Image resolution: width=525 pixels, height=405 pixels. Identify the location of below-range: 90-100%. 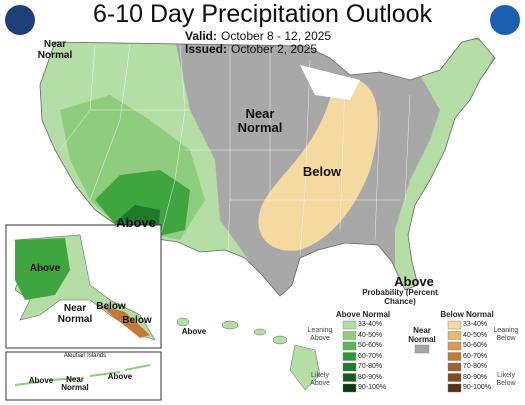
(477, 387).